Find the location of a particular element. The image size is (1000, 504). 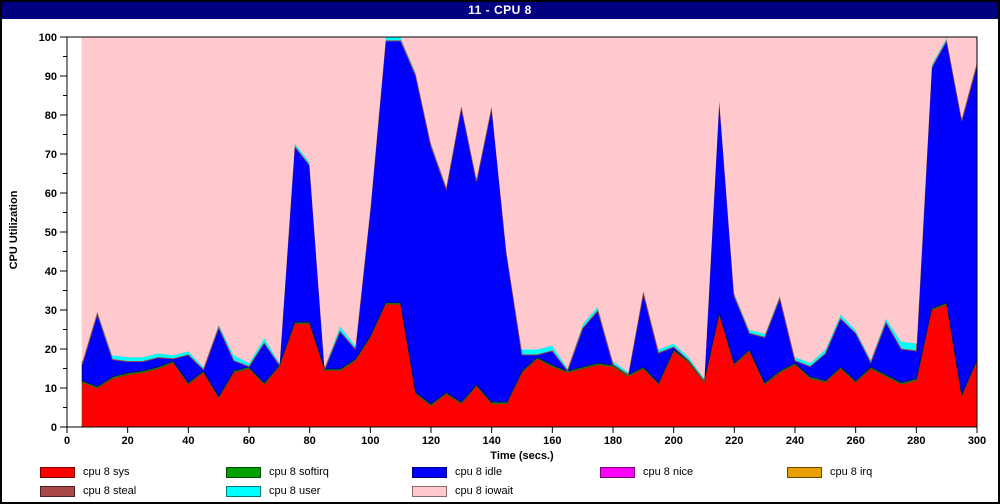

y-tick-label: 10 is located at coordinates (51, 389).